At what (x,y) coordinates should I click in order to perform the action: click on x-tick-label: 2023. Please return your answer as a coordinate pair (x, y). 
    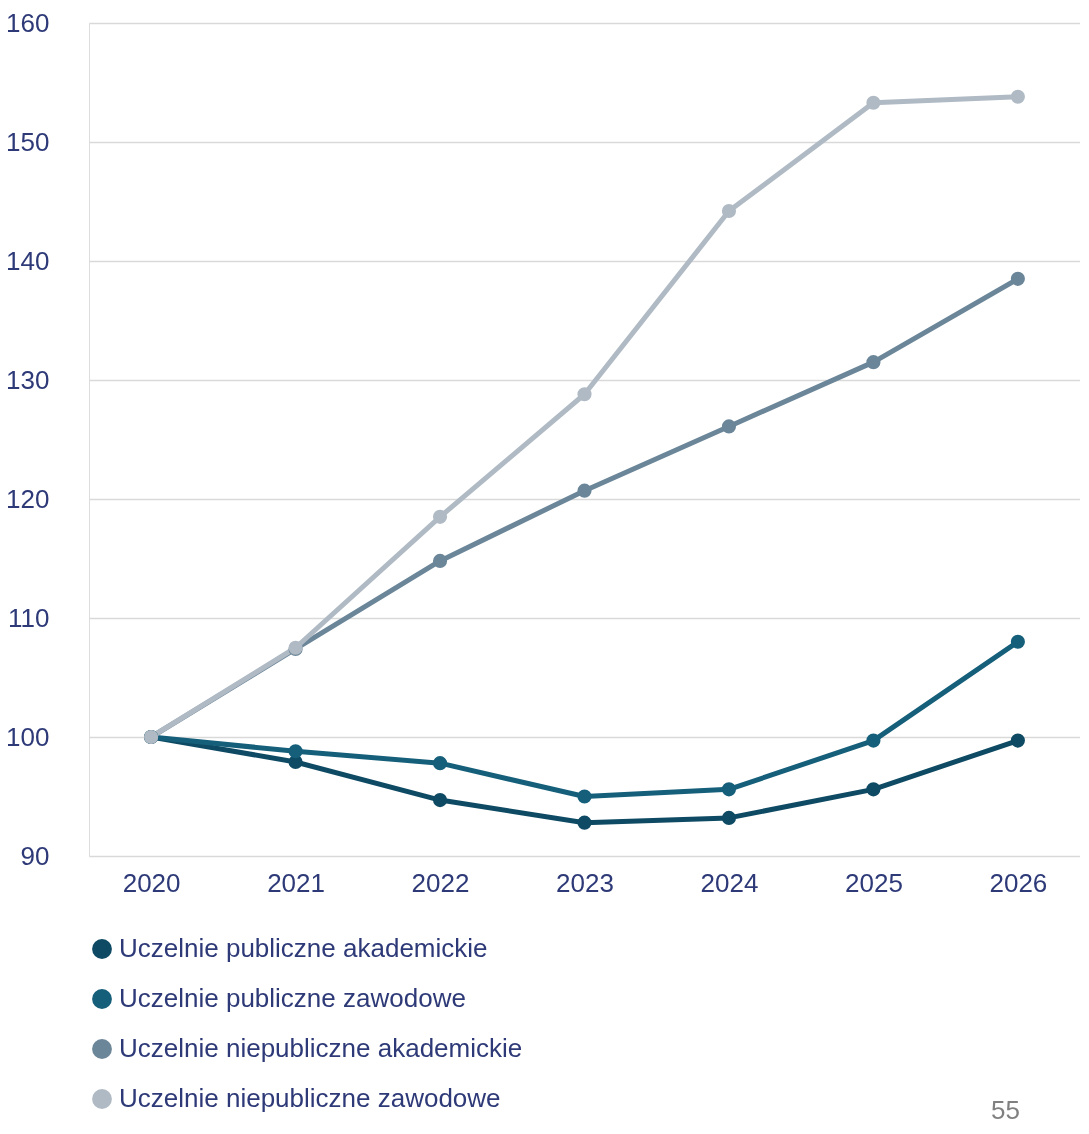
    Looking at the image, I should click on (585, 882).